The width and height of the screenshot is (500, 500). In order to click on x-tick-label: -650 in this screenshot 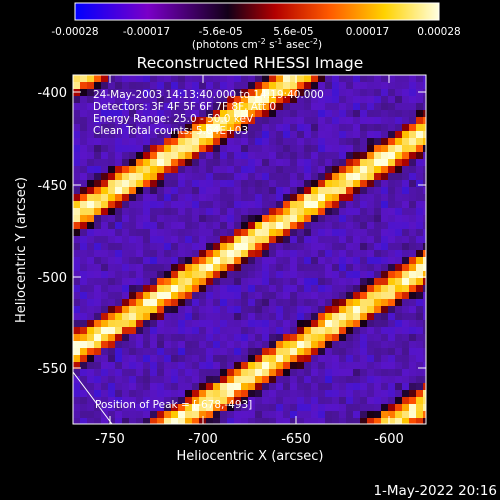, I will do `click(296, 439)`.